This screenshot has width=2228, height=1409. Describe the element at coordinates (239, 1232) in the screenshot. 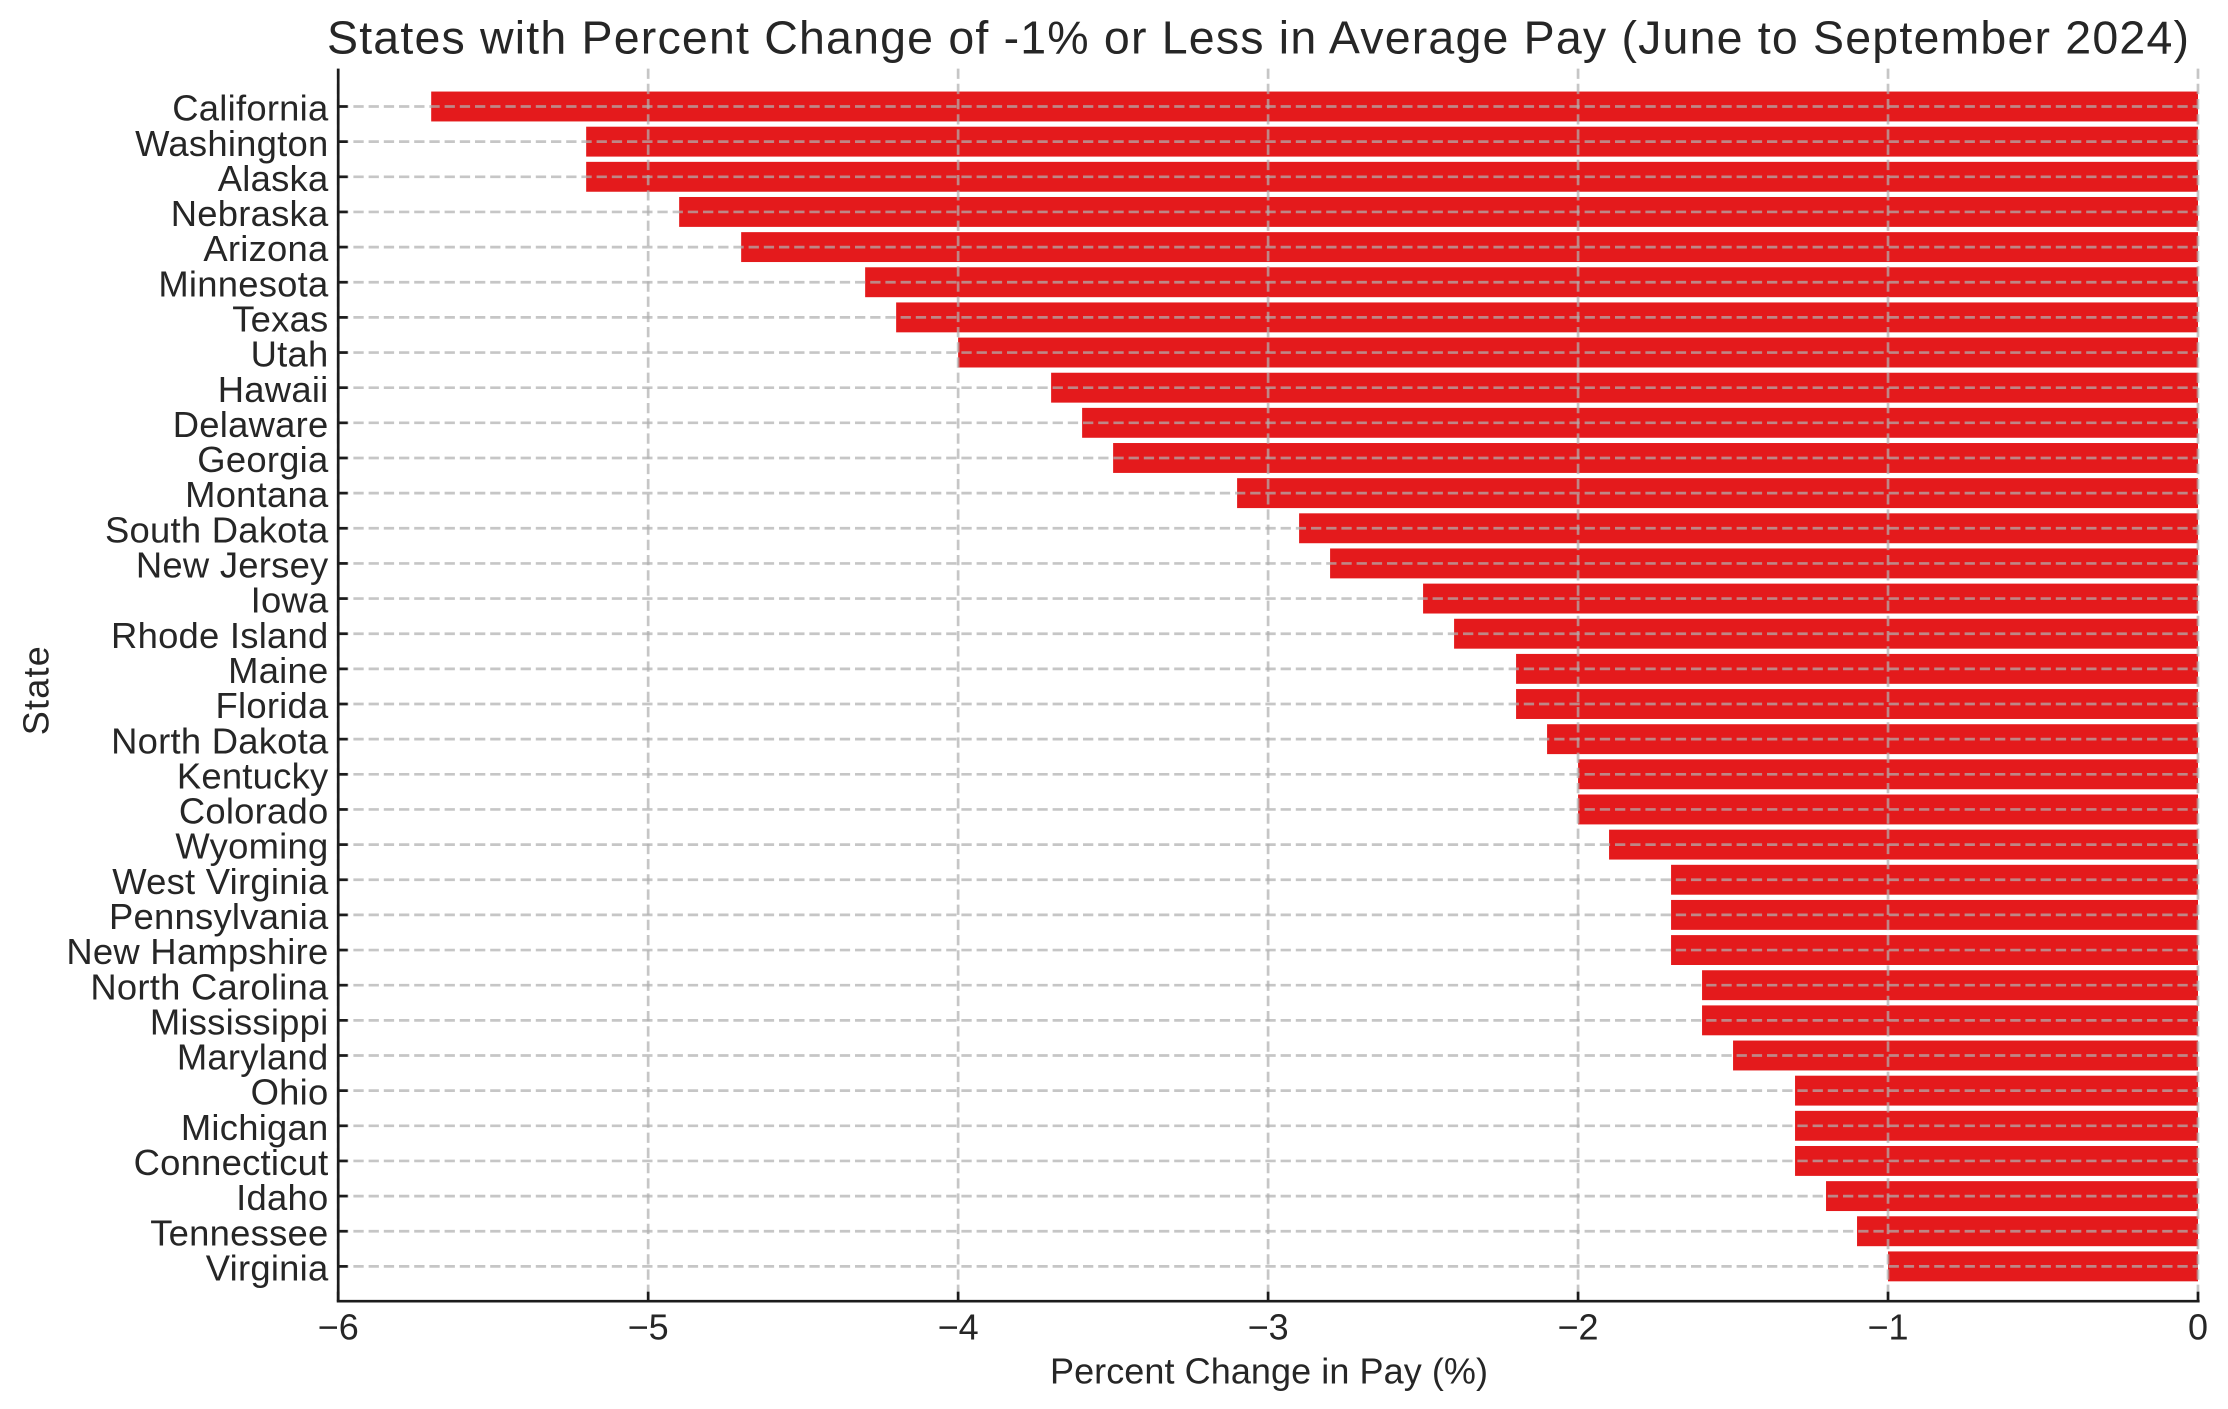

I see `svg-text: Tennessee` at that location.